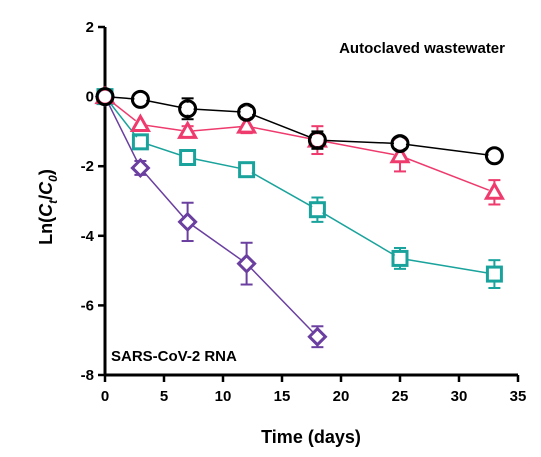 Image resolution: width=541 pixels, height=457 pixels. I want to click on x-axis-title: Time (days), so click(311, 437).